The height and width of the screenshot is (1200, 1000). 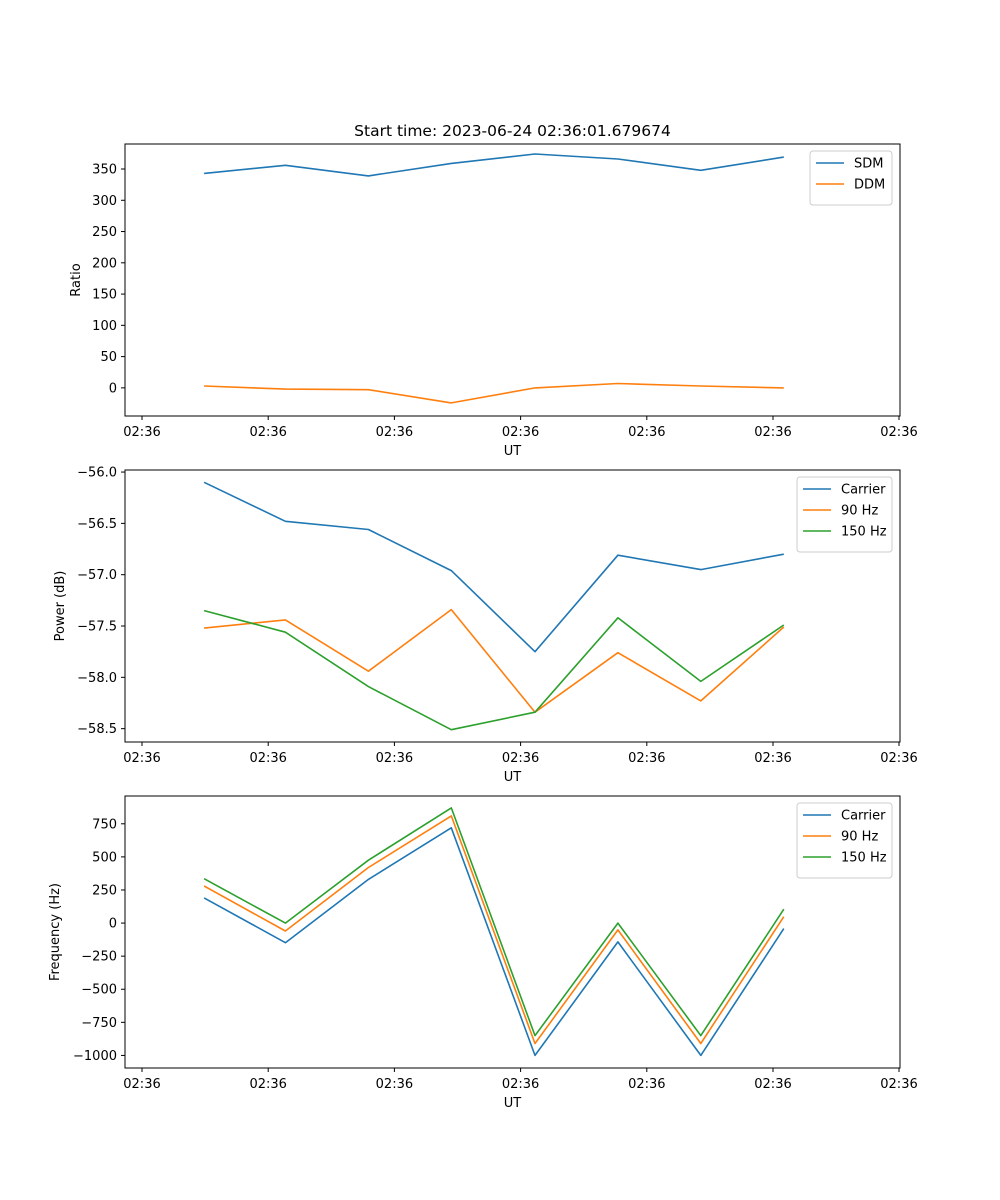 I want to click on legend-entry: DDM, so click(x=869, y=185).